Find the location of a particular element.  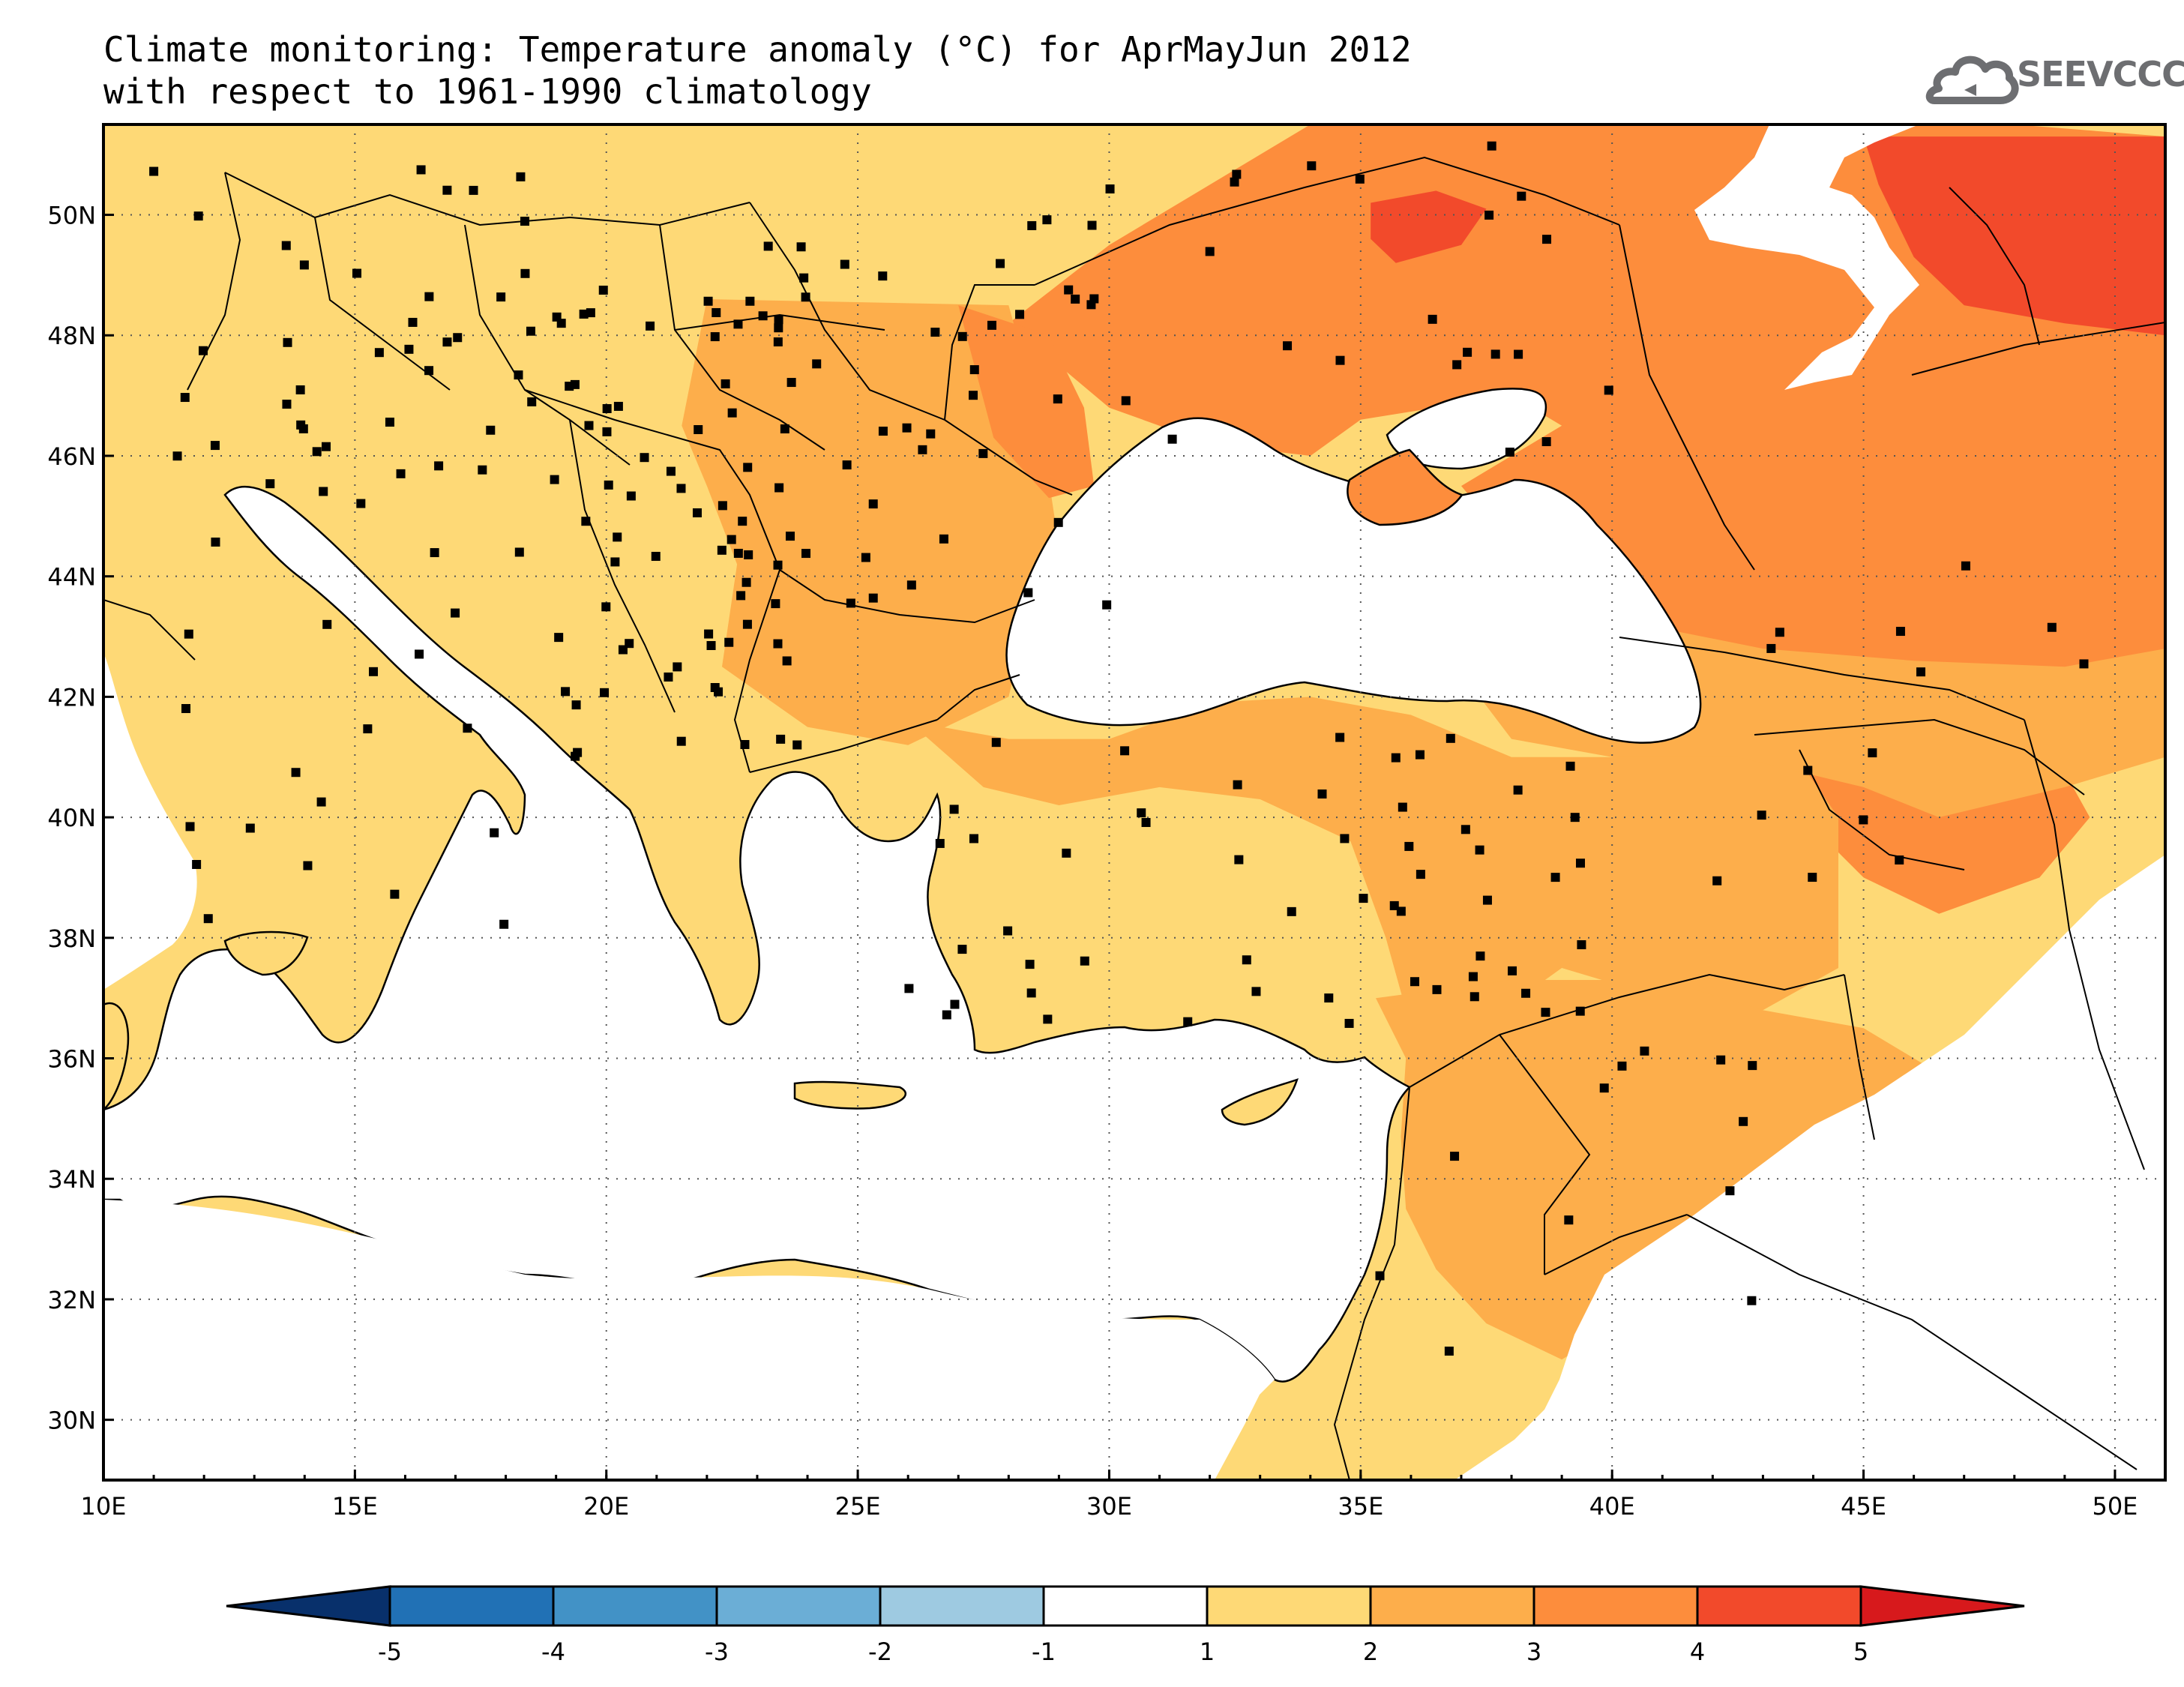

colorbar-label-6: 2 is located at coordinates (1370, 1652).